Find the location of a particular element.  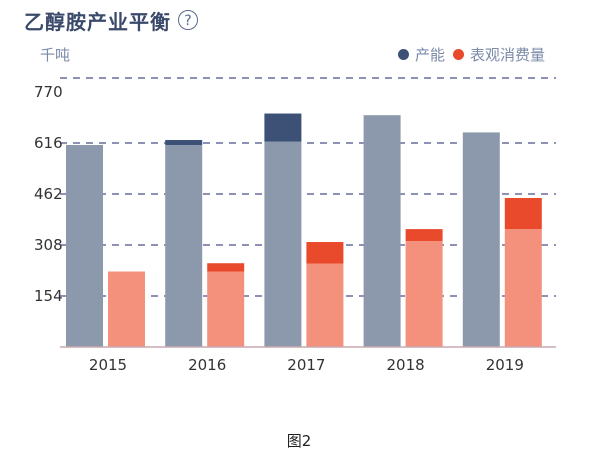

x-tick-label: 2016 is located at coordinates (207, 365).